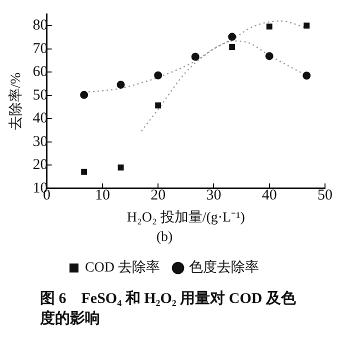 Image resolution: width=339 pixels, height=337 pixels. I want to click on legend-label: 色度去除率, so click(224, 268).